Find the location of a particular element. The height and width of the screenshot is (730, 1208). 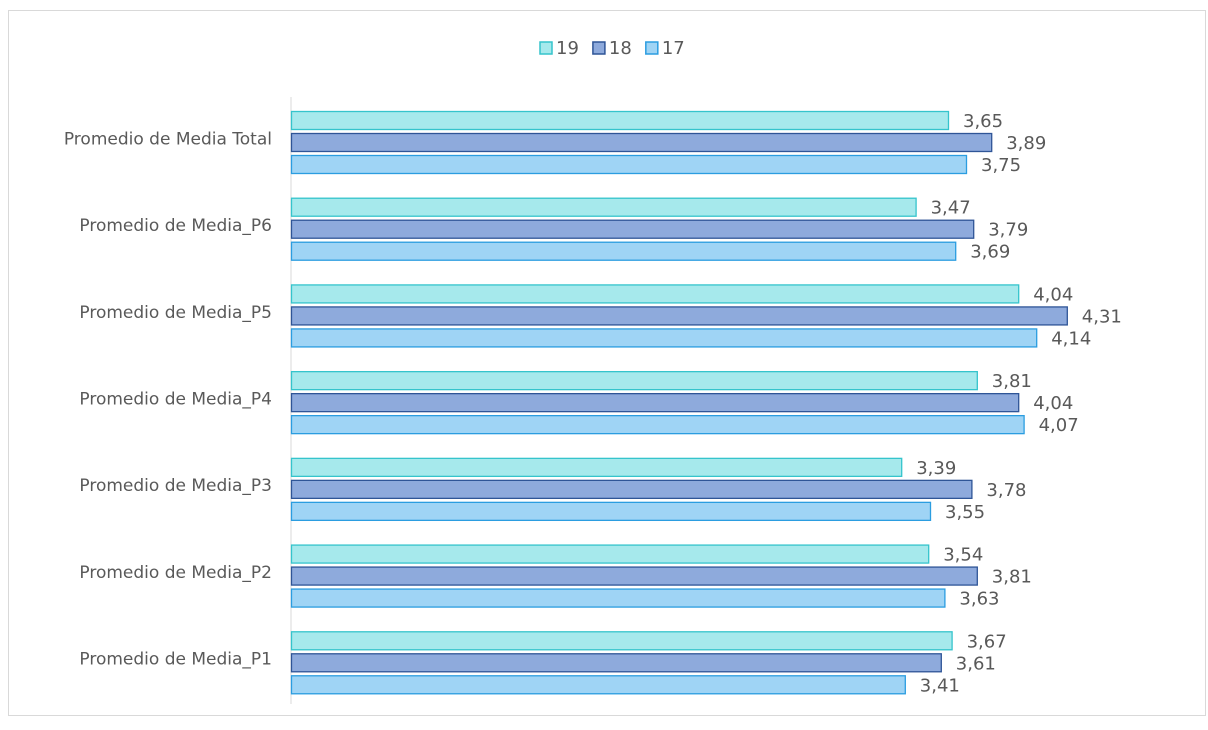

y-tick-label: Promedio de Media_P4 is located at coordinates (175, 400).